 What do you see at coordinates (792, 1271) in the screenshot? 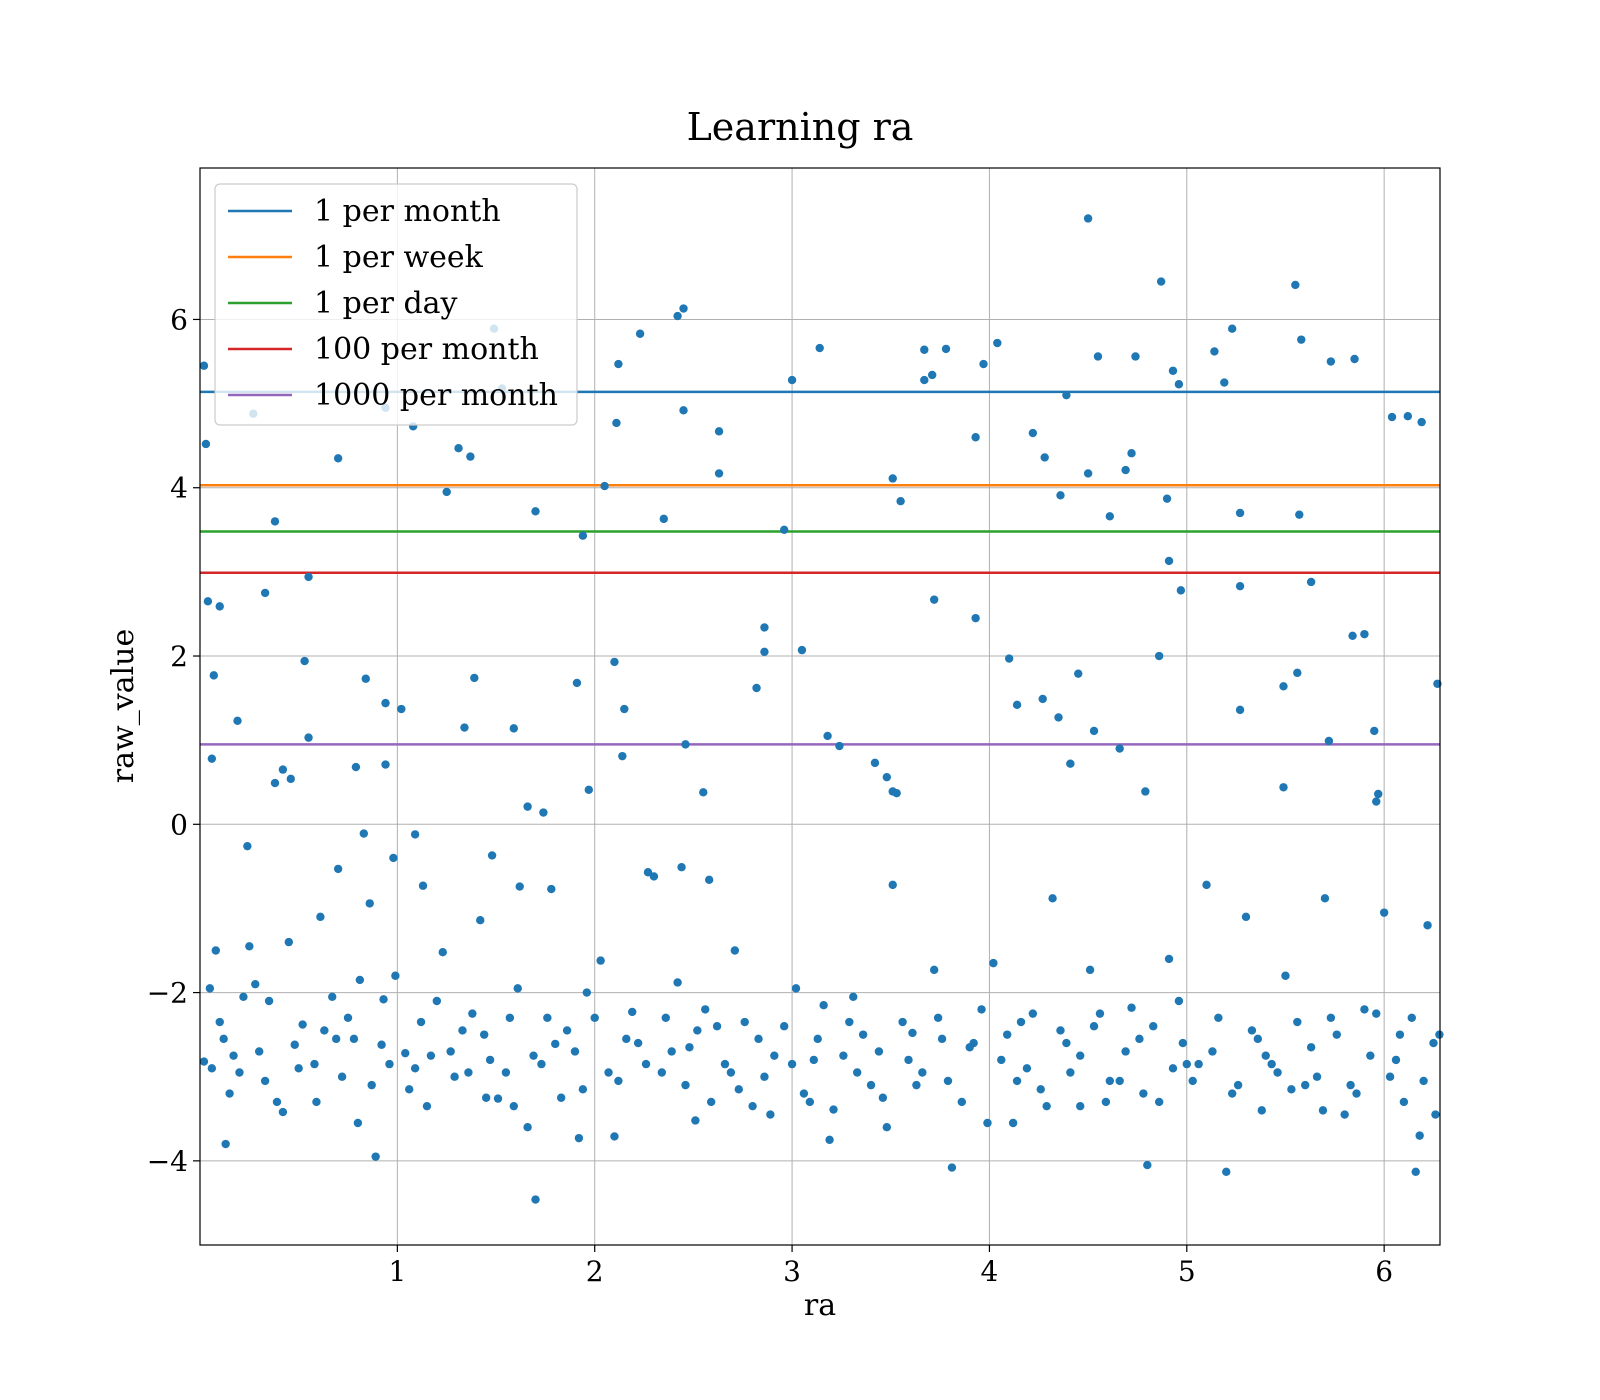
I see `x-tick-label: 3` at bounding box center [792, 1271].